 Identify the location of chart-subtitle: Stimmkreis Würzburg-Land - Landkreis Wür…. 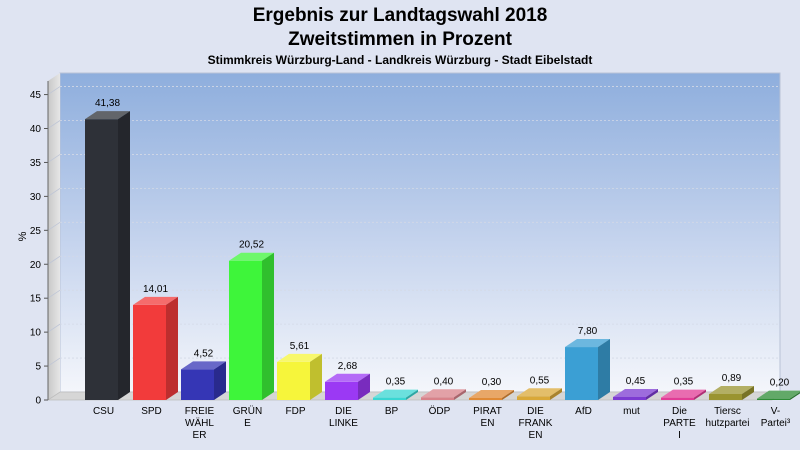
(400, 60).